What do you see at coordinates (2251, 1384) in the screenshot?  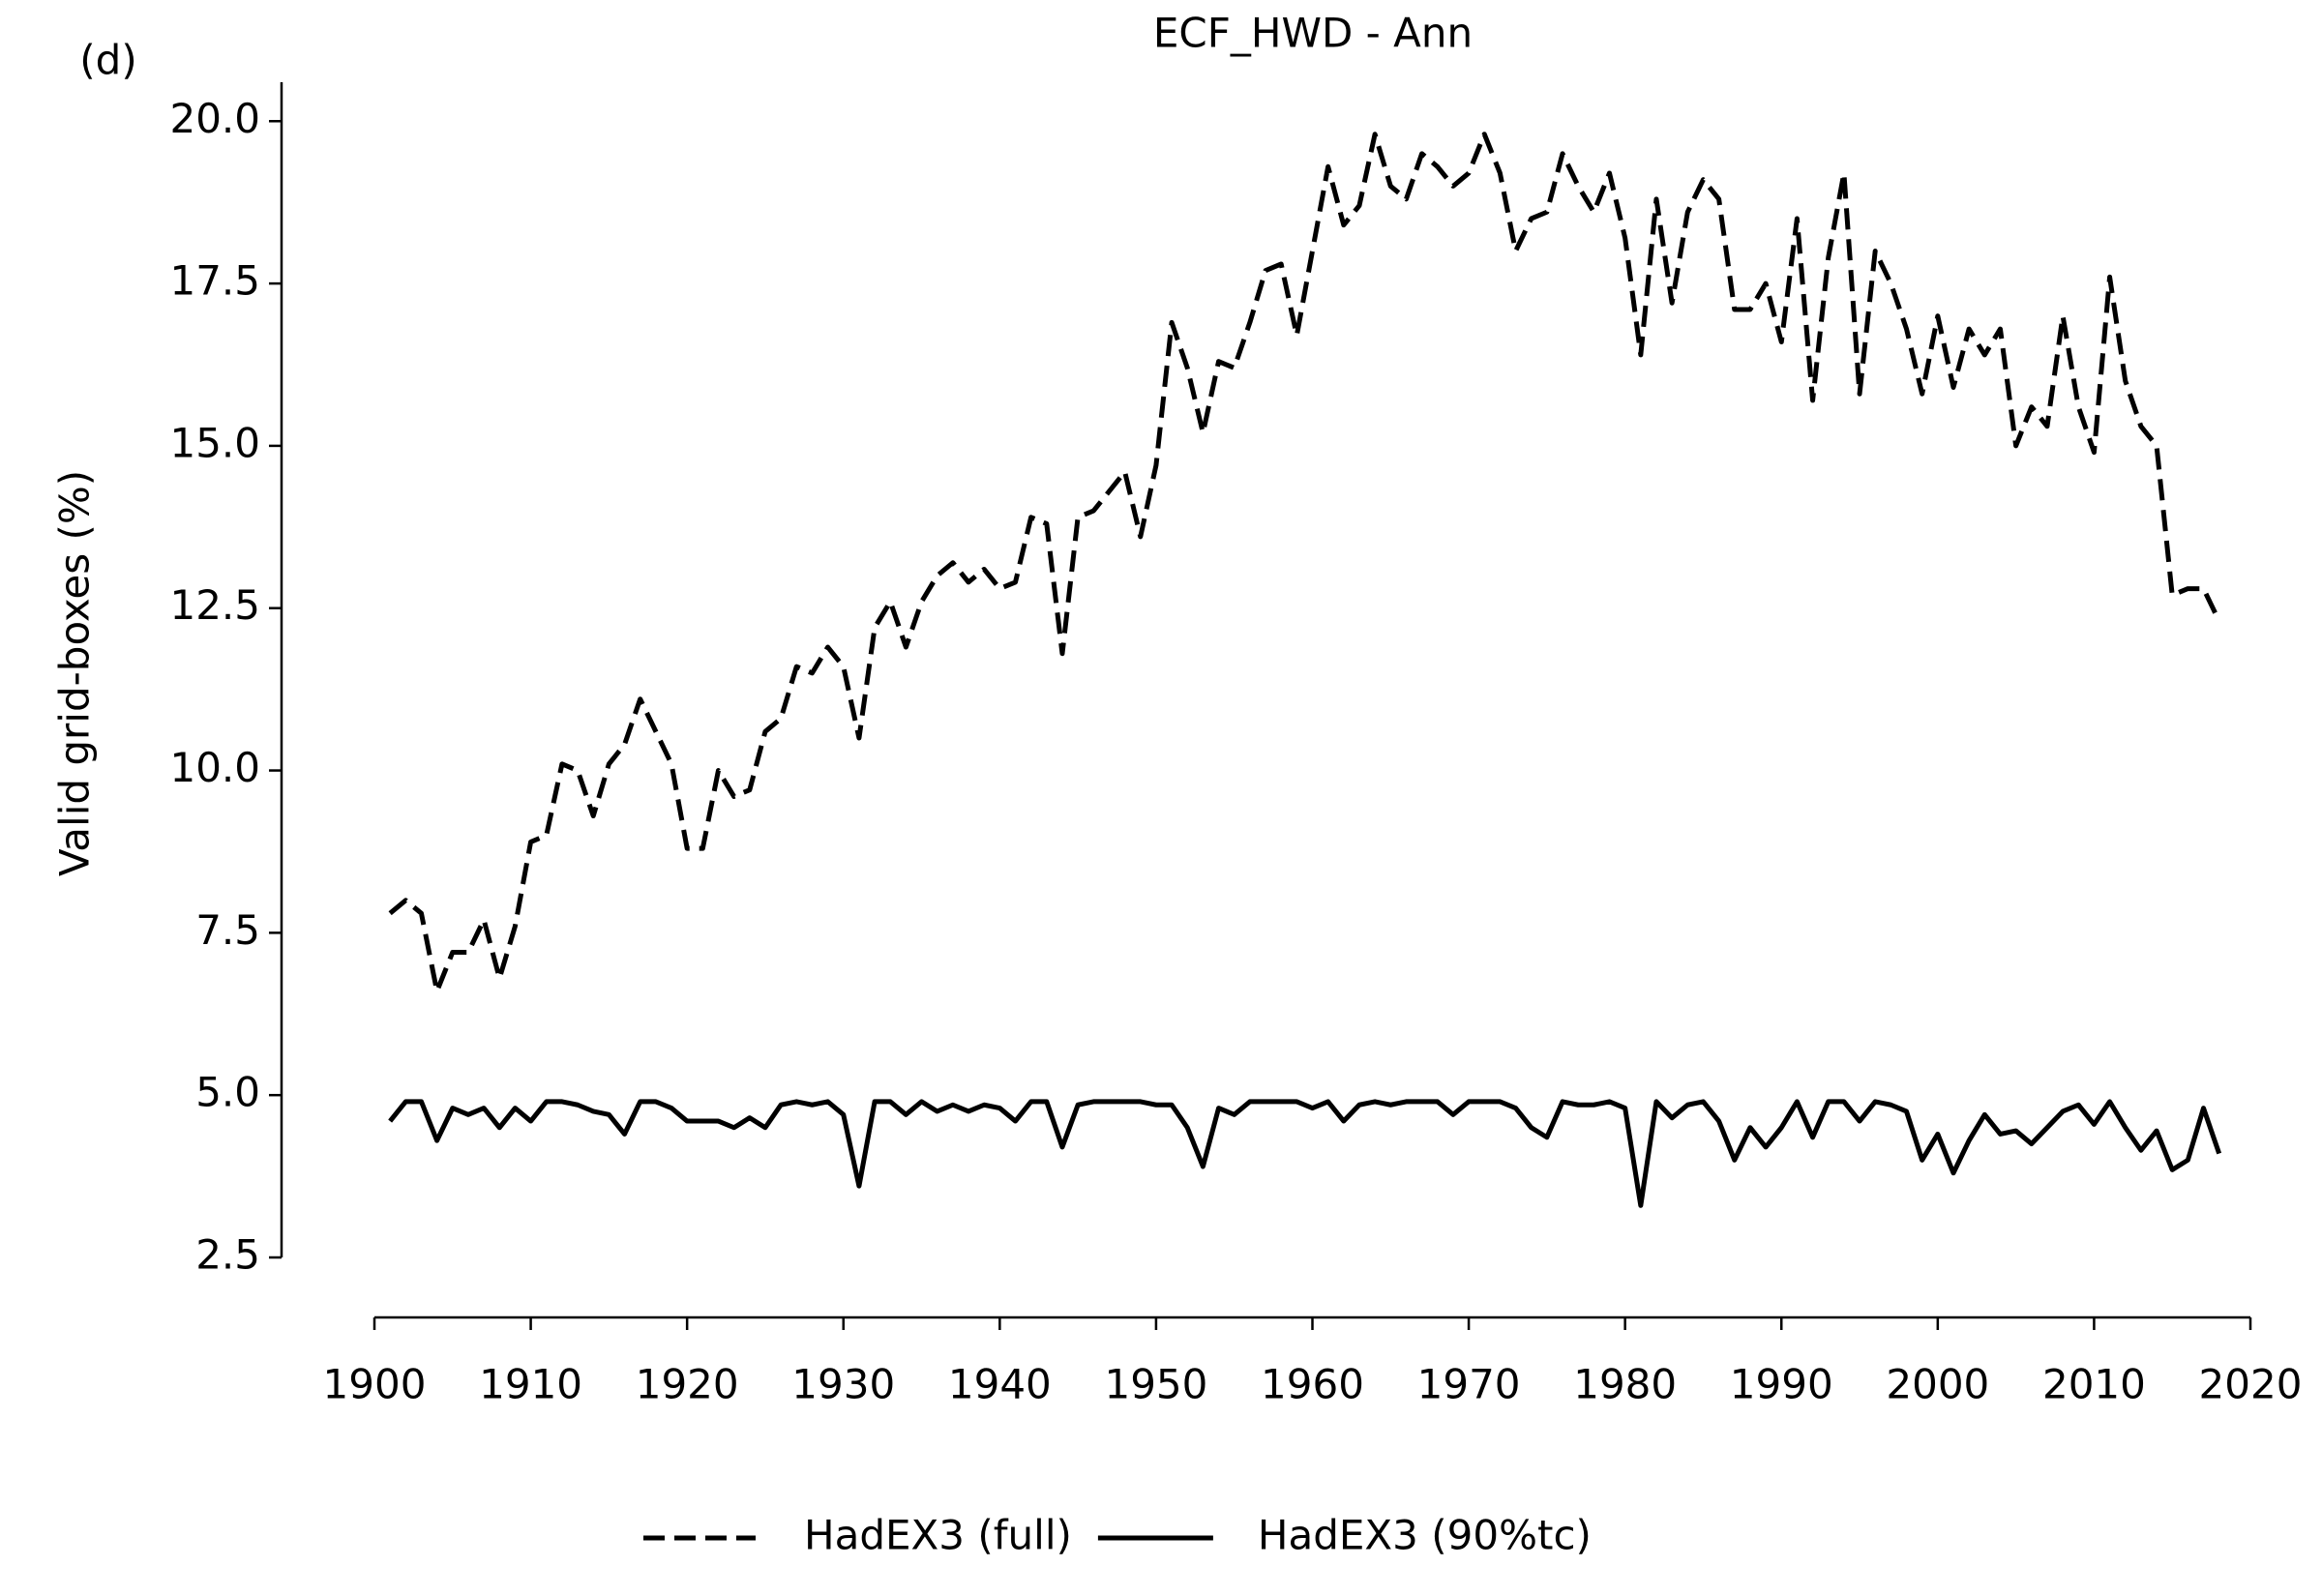 I see `x-tick-label: 2020` at bounding box center [2251, 1384].